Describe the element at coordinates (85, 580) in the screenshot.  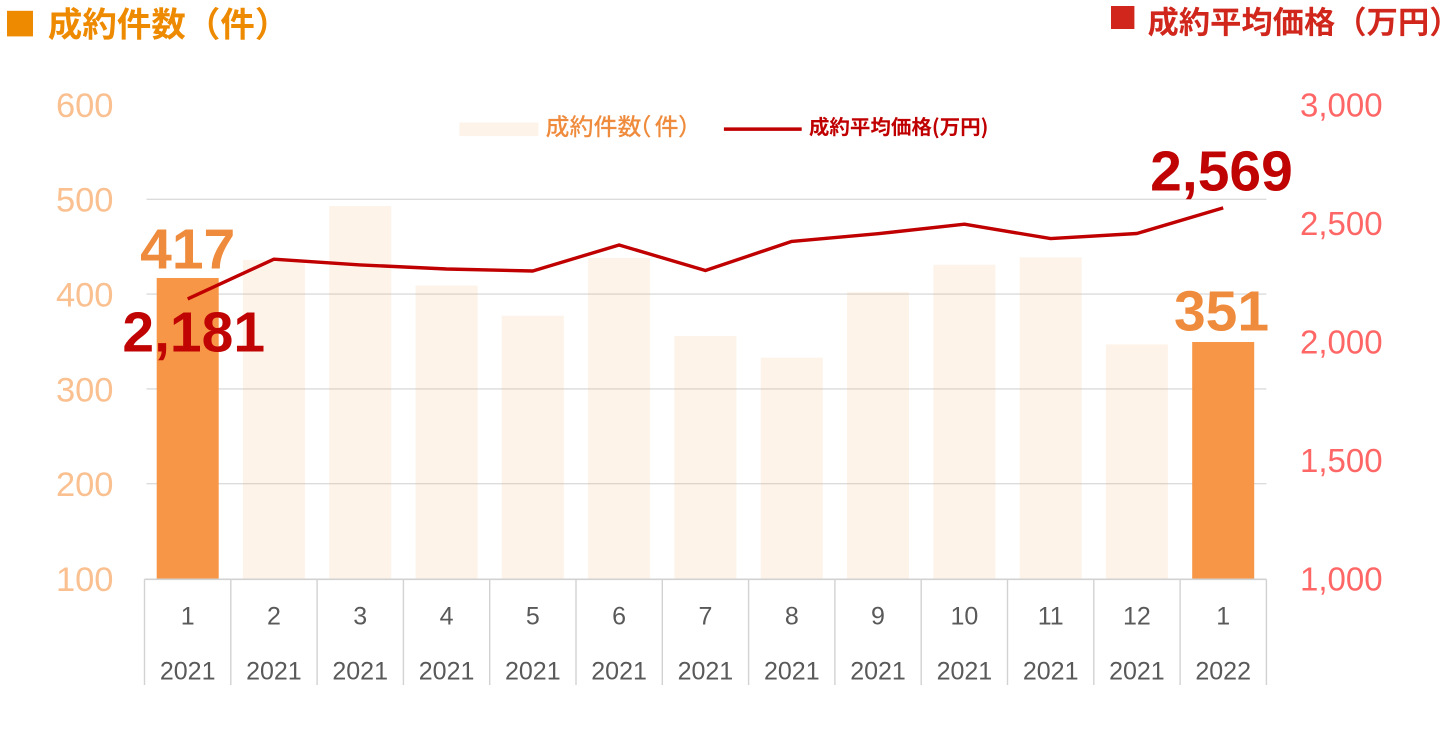
I see `svg-text: 100` at that location.